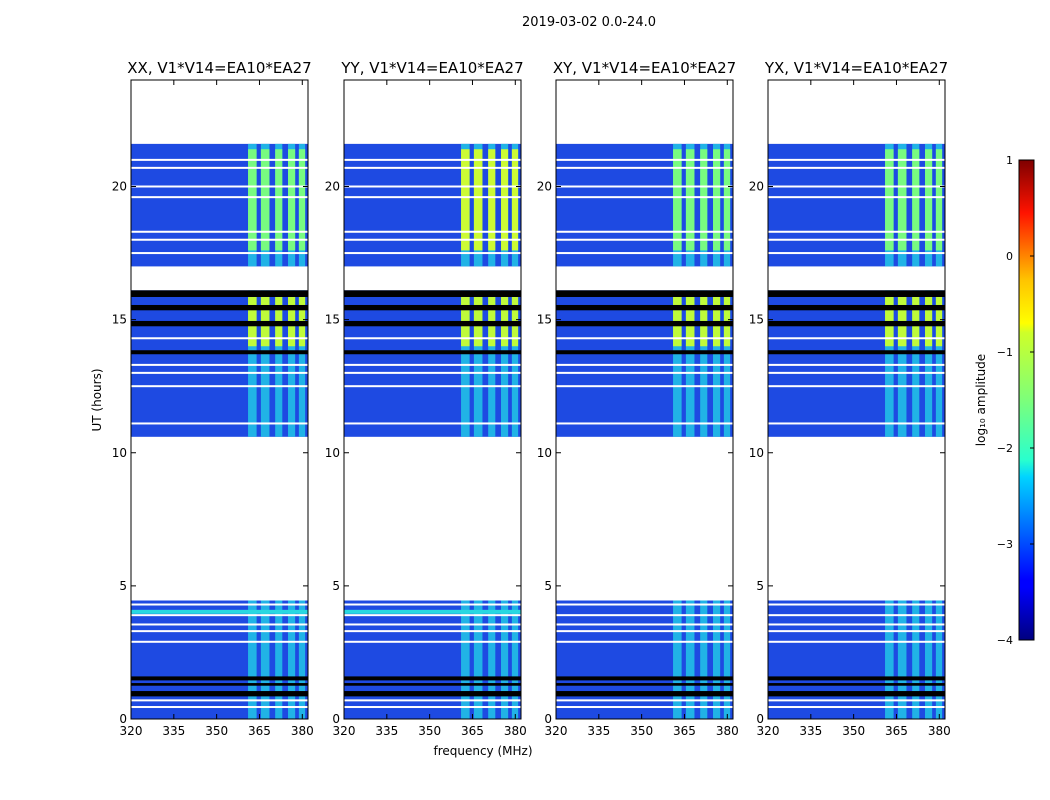  I want to click on panel-title: XX, V1*V14=EA10*EA27, so click(219, 68).